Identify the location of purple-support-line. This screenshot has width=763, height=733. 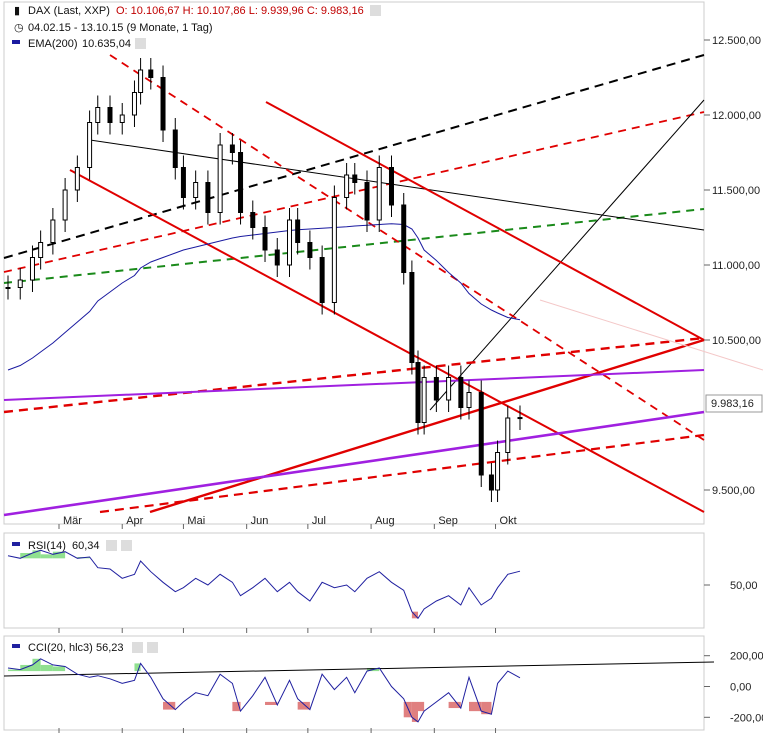
(354, 463).